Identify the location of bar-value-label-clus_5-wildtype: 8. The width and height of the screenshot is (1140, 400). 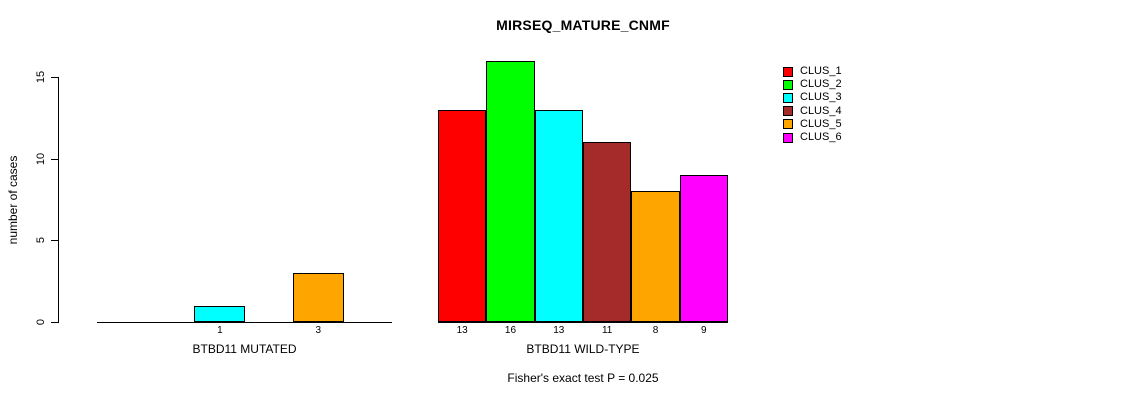
(655, 330).